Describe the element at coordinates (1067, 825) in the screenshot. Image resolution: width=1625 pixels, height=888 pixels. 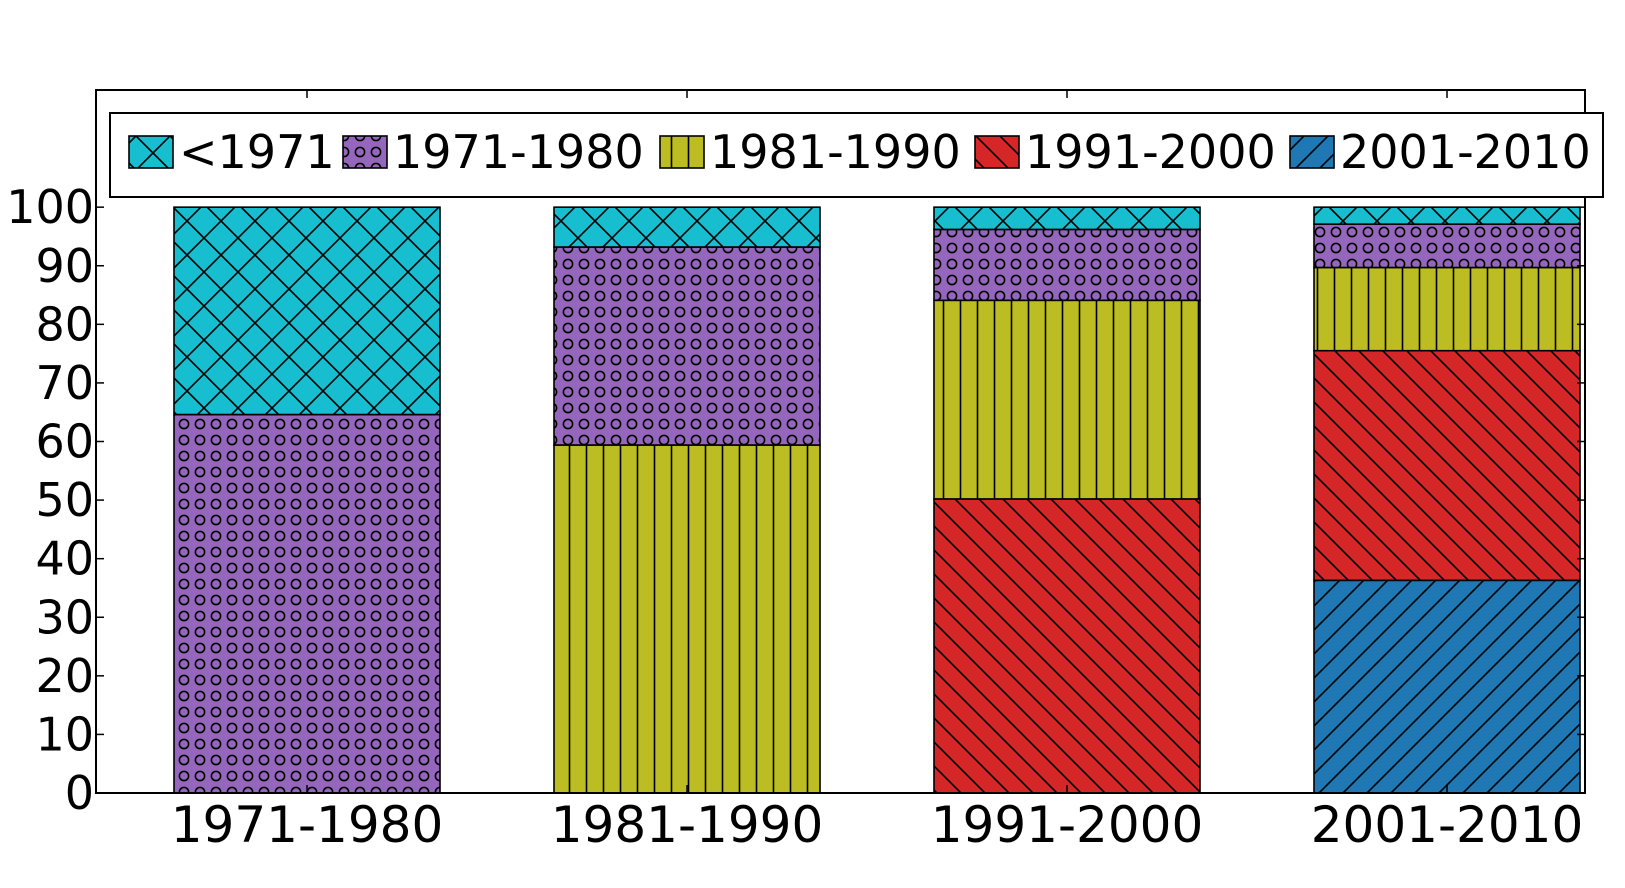
I see `x-tick-label: 1991-2000` at that location.